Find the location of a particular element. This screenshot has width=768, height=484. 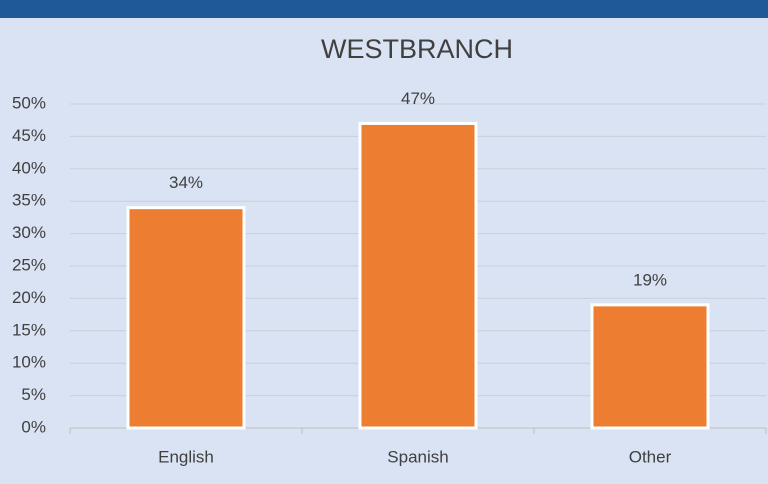

y-tick-label: 15% is located at coordinates (29, 329).